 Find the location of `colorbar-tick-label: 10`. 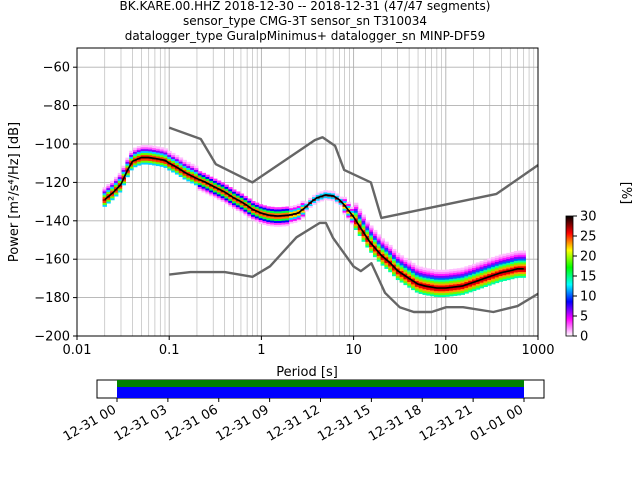

colorbar-tick-label: 10 is located at coordinates (588, 297).